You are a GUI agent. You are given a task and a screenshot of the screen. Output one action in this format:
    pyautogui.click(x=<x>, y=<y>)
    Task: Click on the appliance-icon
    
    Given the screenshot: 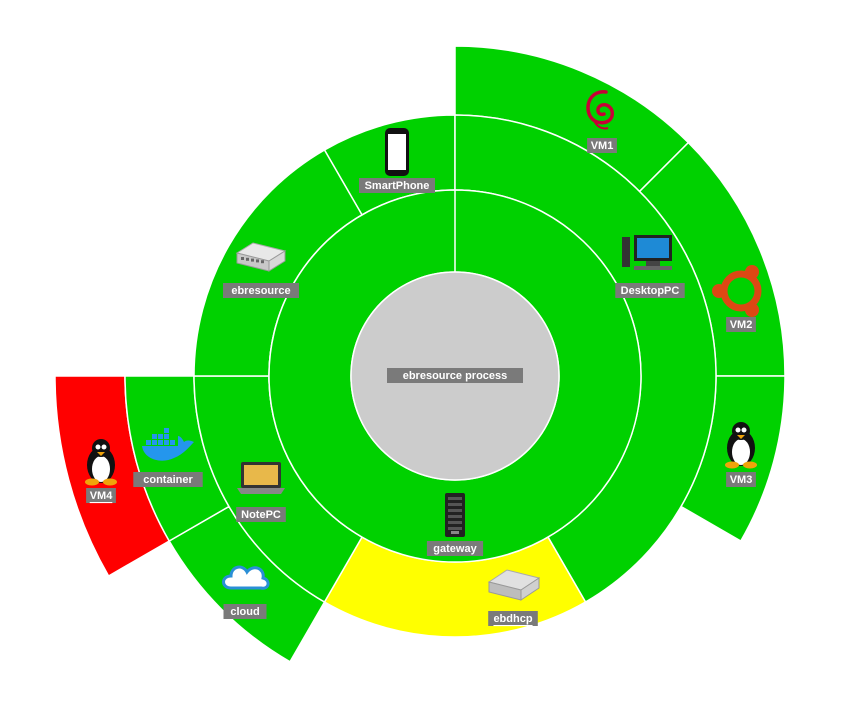 What is the action you would take?
    pyautogui.click(x=514, y=585)
    